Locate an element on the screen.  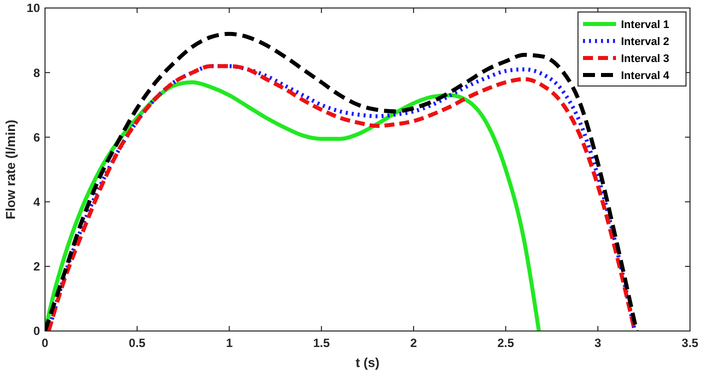
x-tick-label: 3.5 is located at coordinates (690, 343).